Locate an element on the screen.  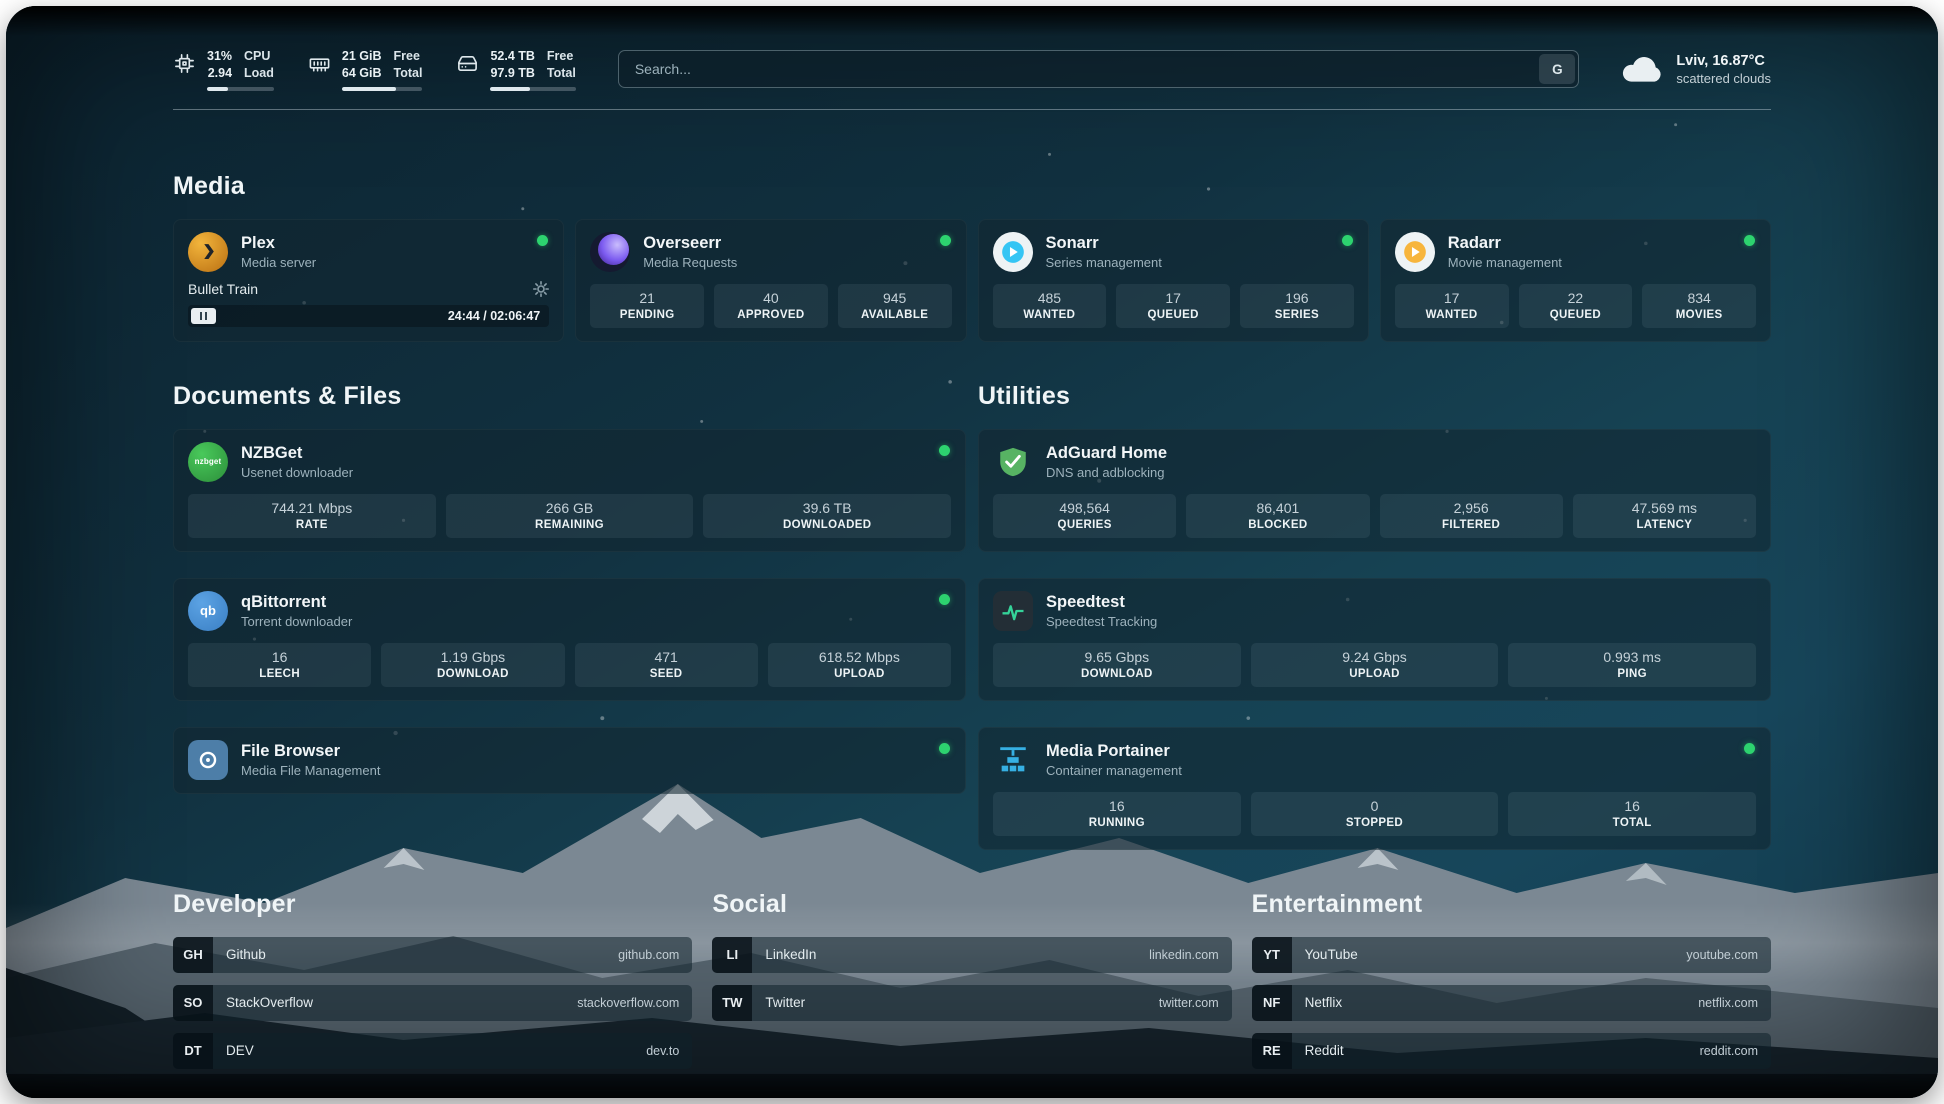
disk-total-value: 97.9 TB is located at coordinates (512, 73).